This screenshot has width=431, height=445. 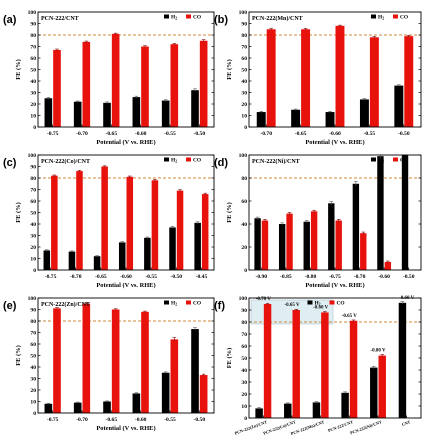 I want to click on panel-label: (a), so click(x=10, y=20).